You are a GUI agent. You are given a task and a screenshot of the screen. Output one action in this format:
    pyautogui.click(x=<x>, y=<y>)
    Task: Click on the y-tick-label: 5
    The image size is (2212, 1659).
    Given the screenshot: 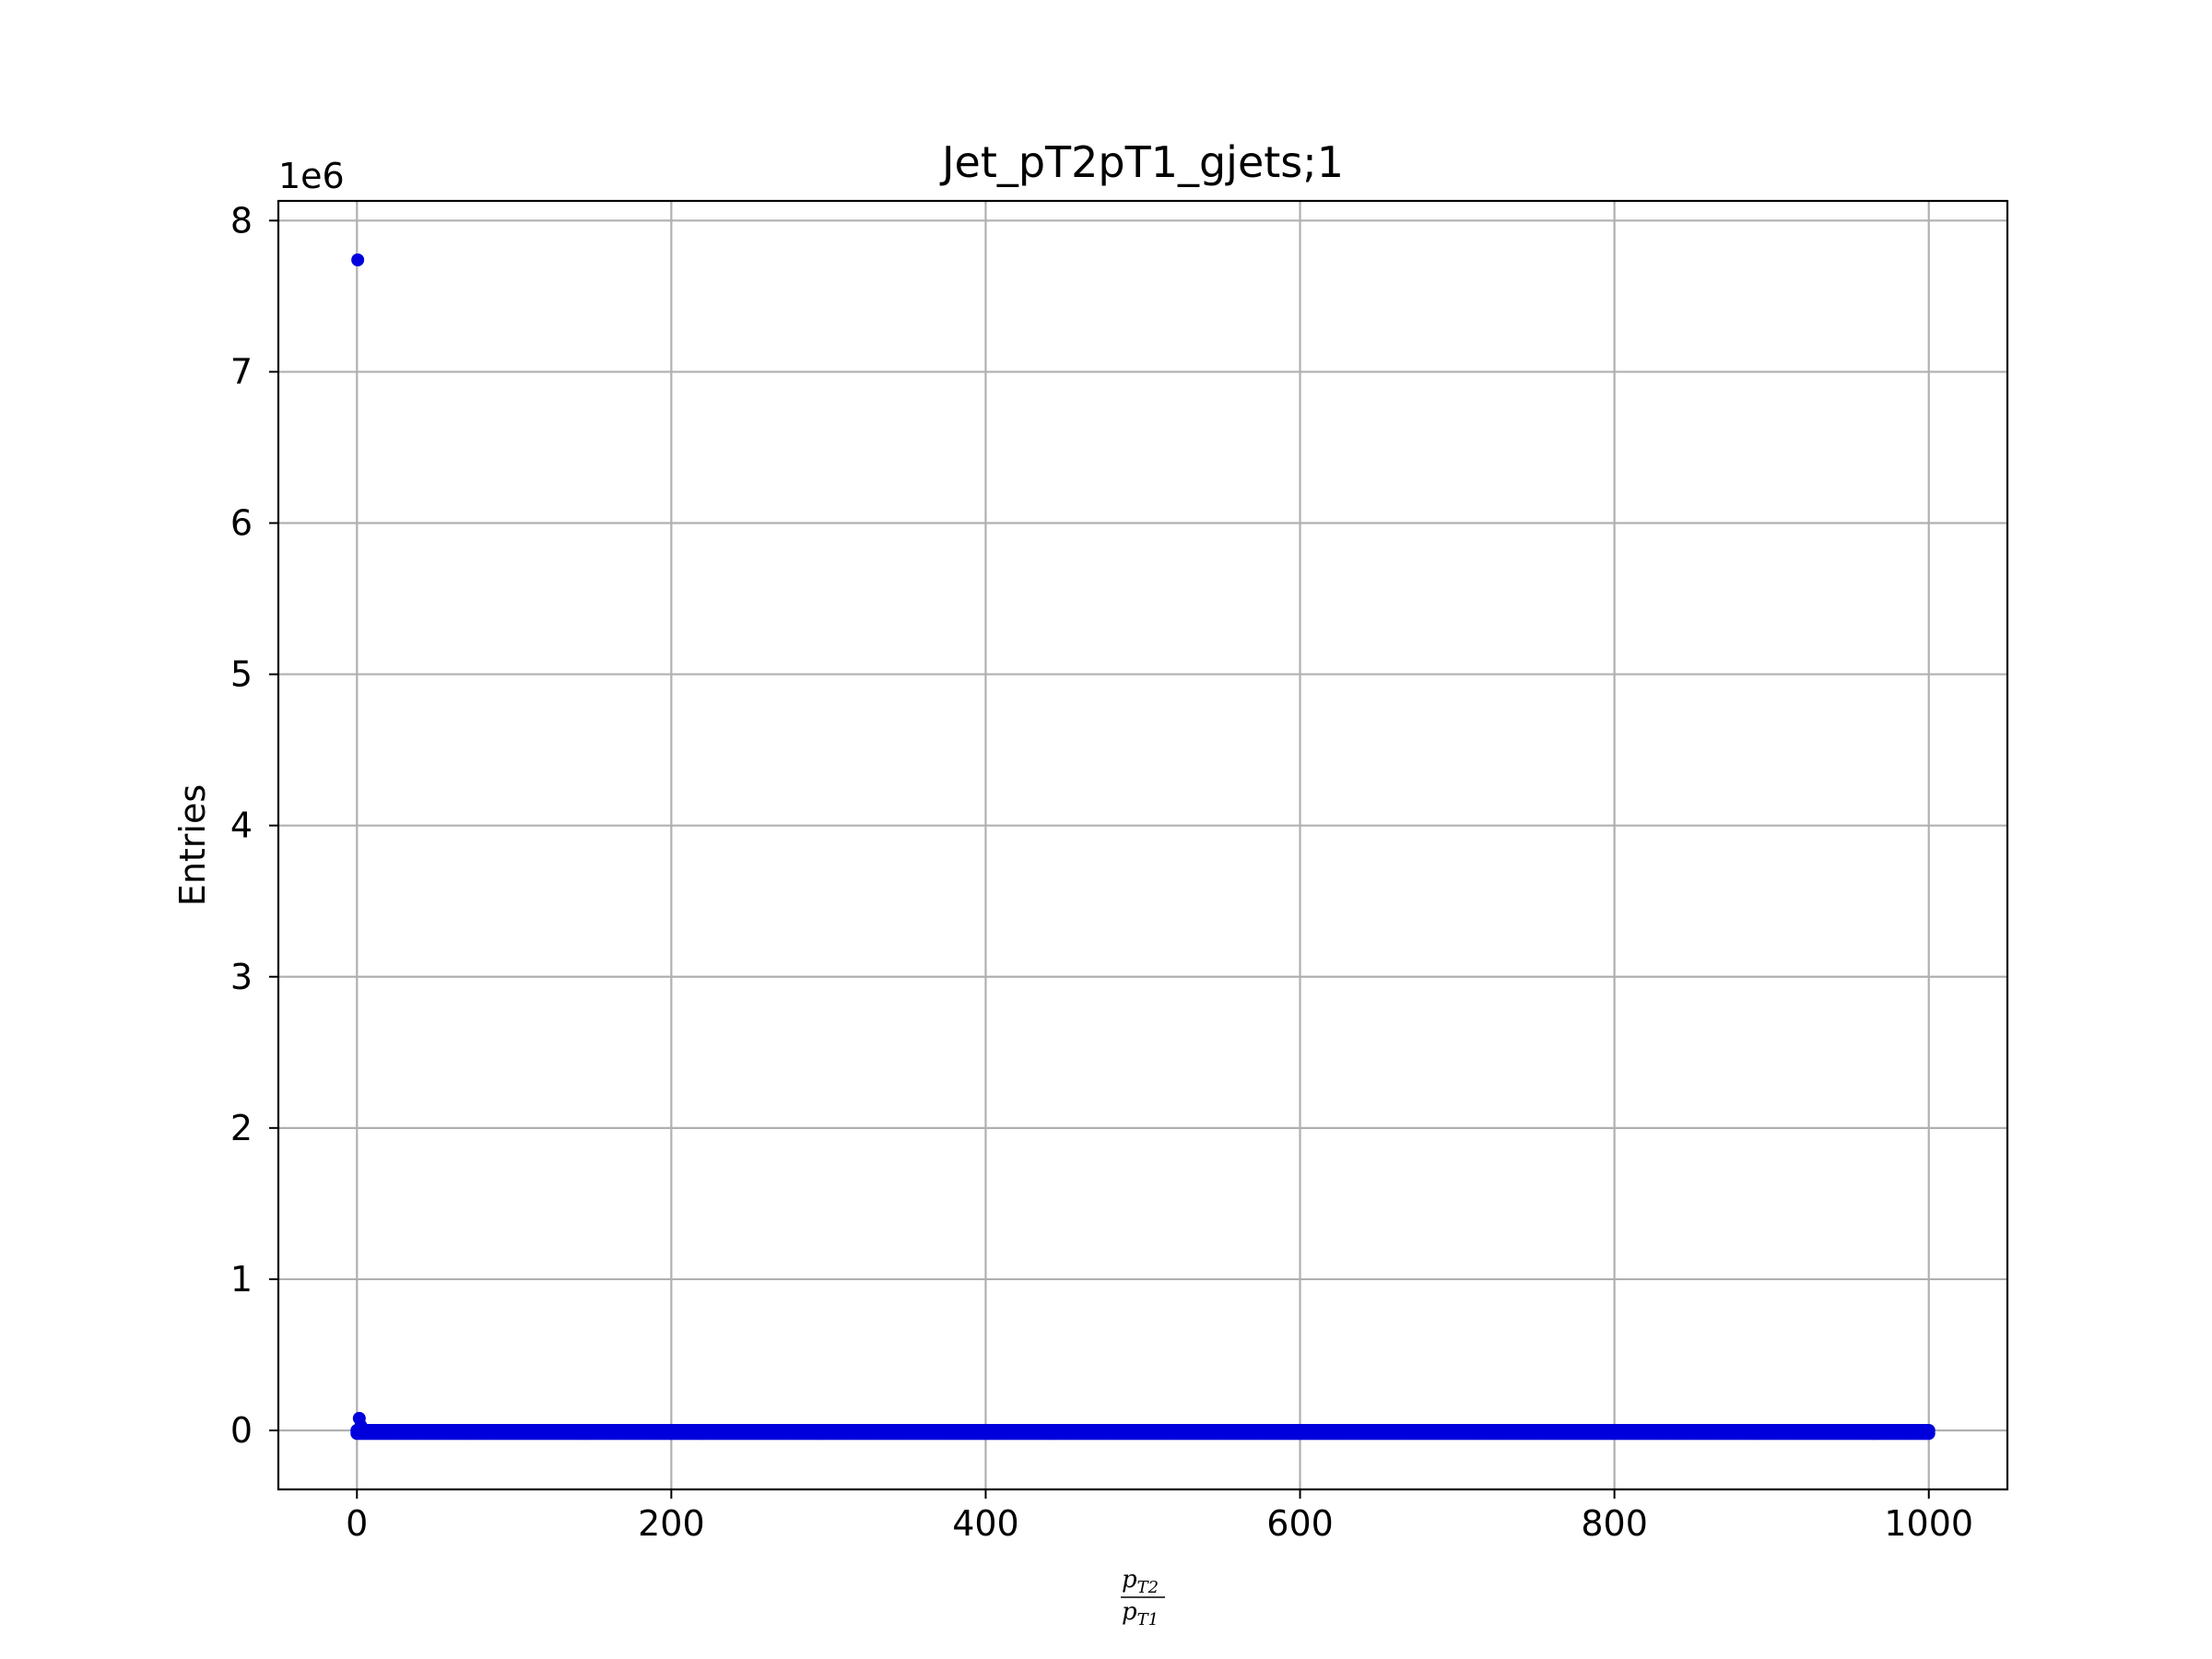 What is the action you would take?
    pyautogui.click(x=241, y=674)
    